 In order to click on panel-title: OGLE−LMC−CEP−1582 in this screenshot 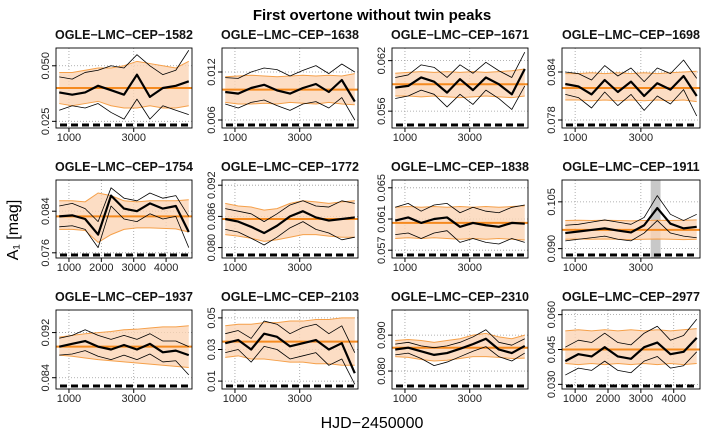, I will do `click(124, 35)`.